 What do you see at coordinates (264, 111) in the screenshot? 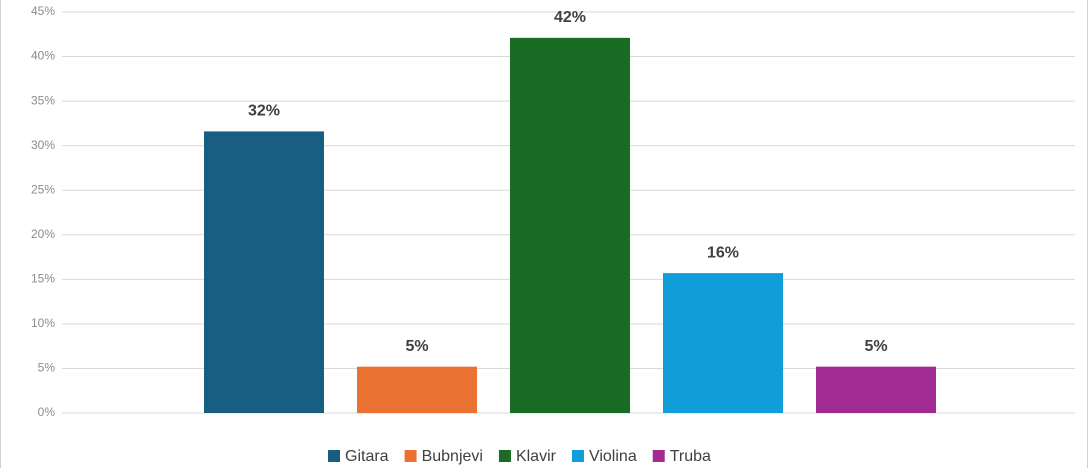
I see `data-label: 32%` at bounding box center [264, 111].